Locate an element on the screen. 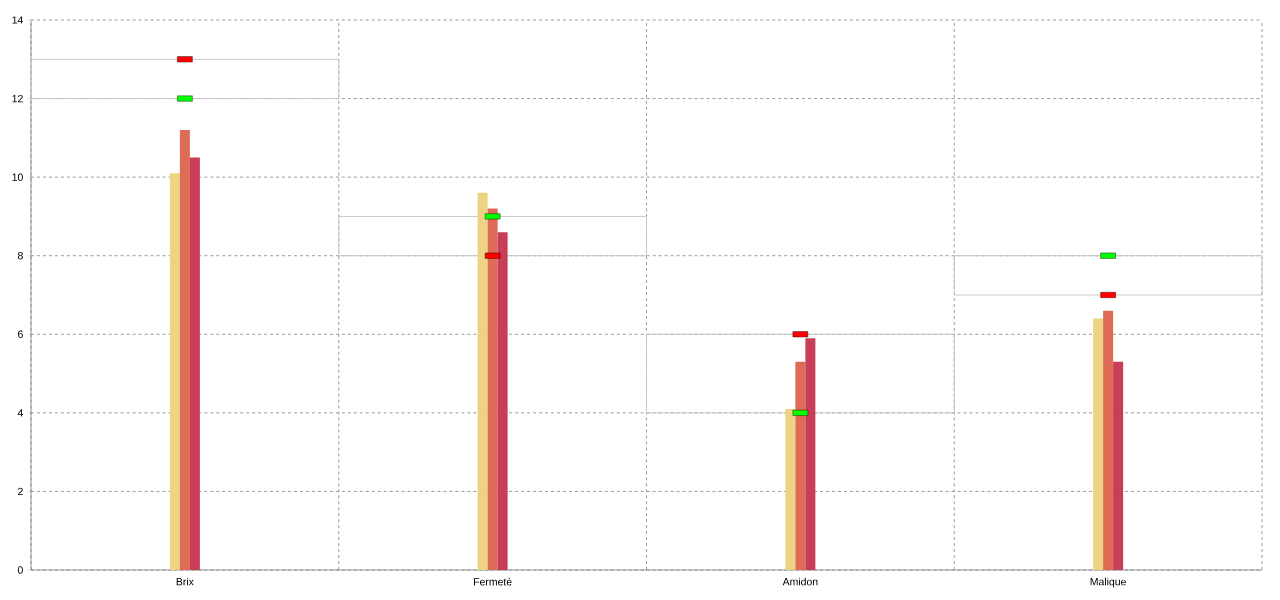 Image resolution: width=1280 pixels, height=600 pixels. y-tick-label: 0 is located at coordinates (20, 570).